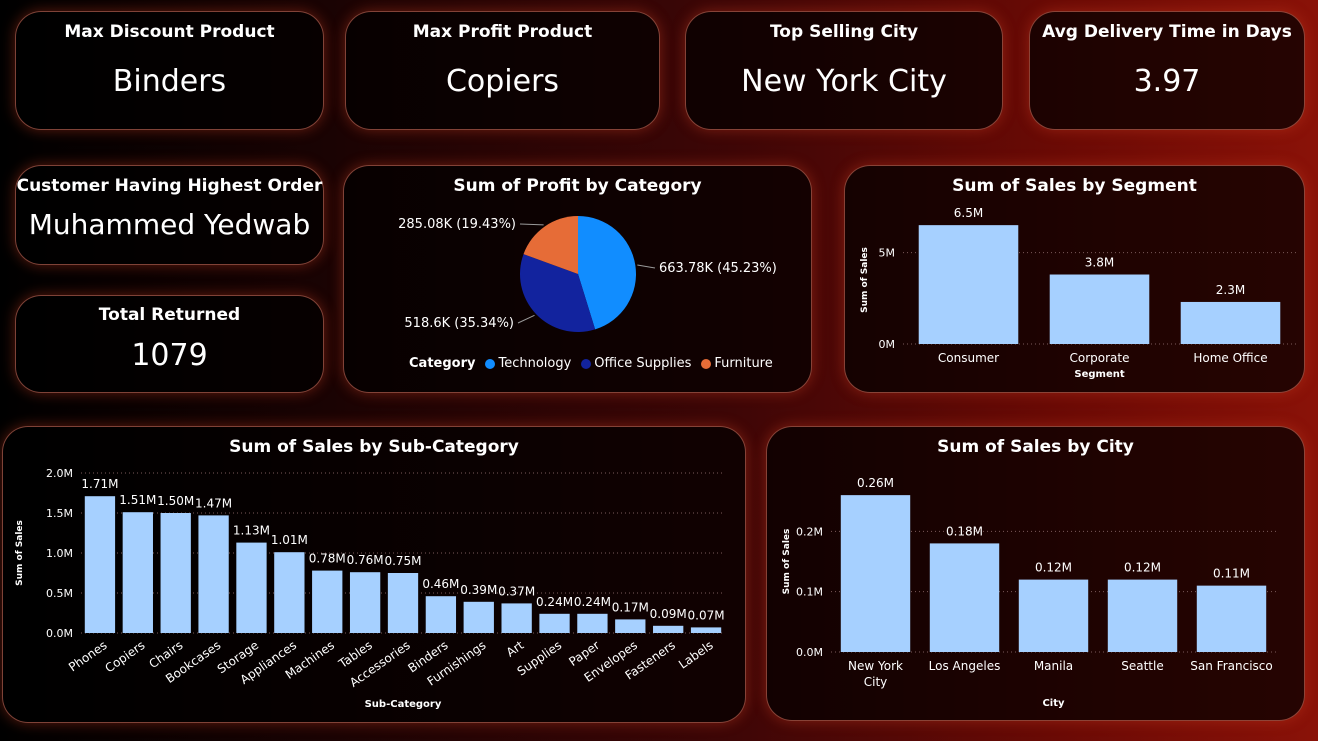 This screenshot has width=1318, height=741. What do you see at coordinates (876, 682) in the screenshot?
I see `x-tick-label: City` at bounding box center [876, 682].